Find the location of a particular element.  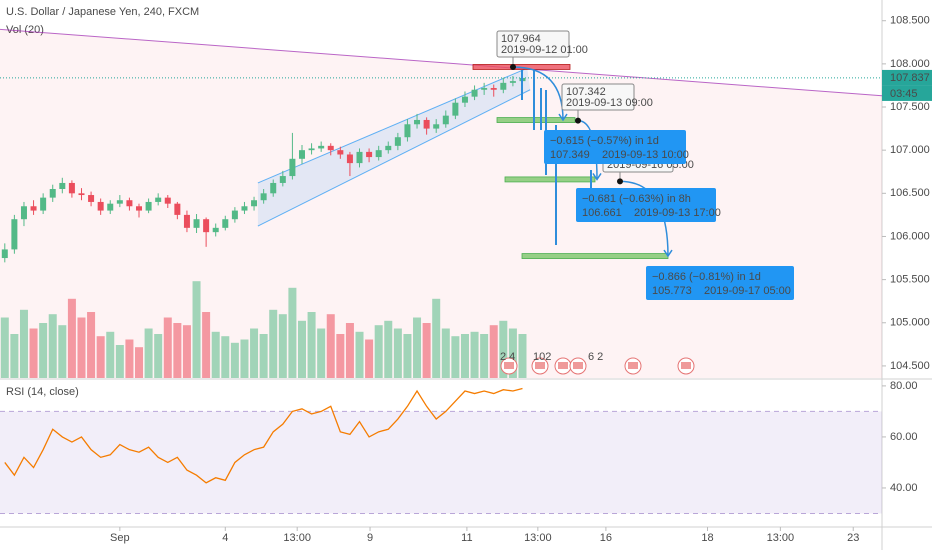

pin-box is located at coordinates (598, 97).